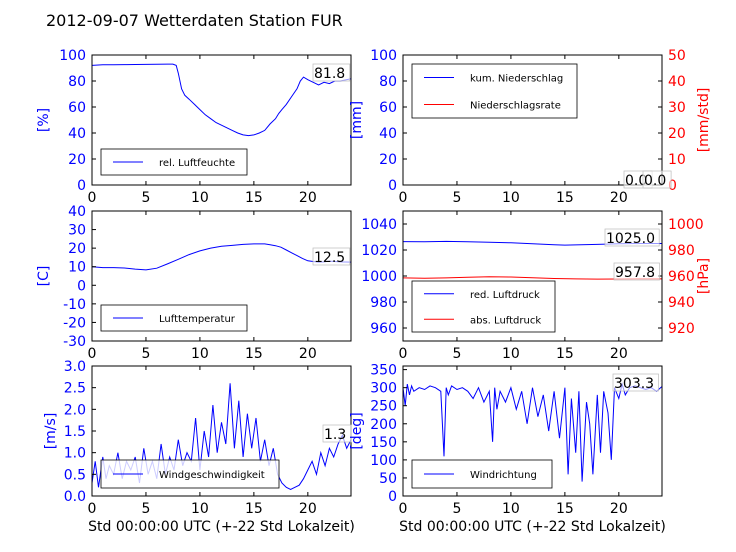 The width and height of the screenshot is (736, 552). I want to click on y-tick-label: 150, so click(383, 443).